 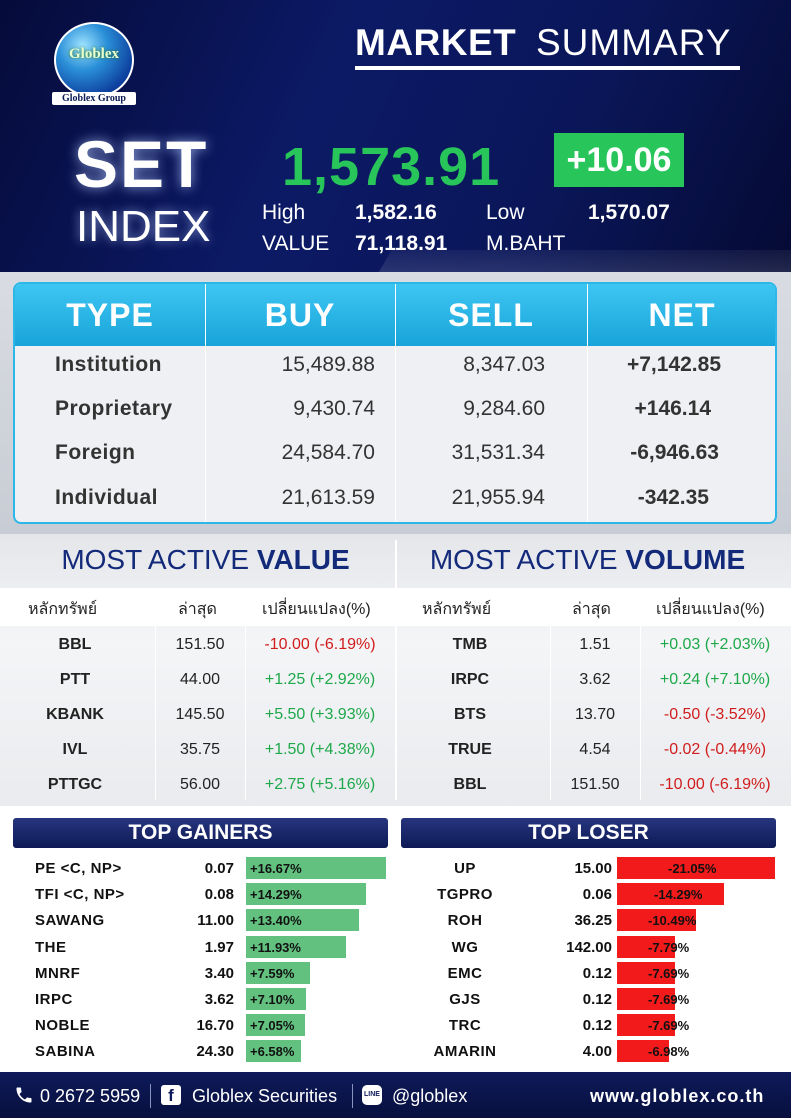 What do you see at coordinates (715, 749) in the screenshot?
I see `price-change: -0.02 (-0.44%)` at bounding box center [715, 749].